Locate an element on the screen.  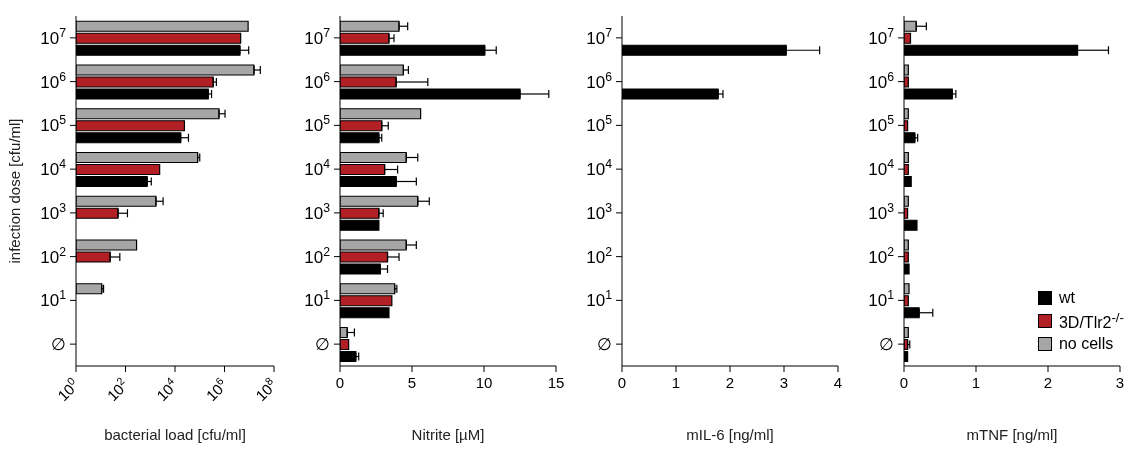
legend-label: wt is located at coordinates (1066, 297).